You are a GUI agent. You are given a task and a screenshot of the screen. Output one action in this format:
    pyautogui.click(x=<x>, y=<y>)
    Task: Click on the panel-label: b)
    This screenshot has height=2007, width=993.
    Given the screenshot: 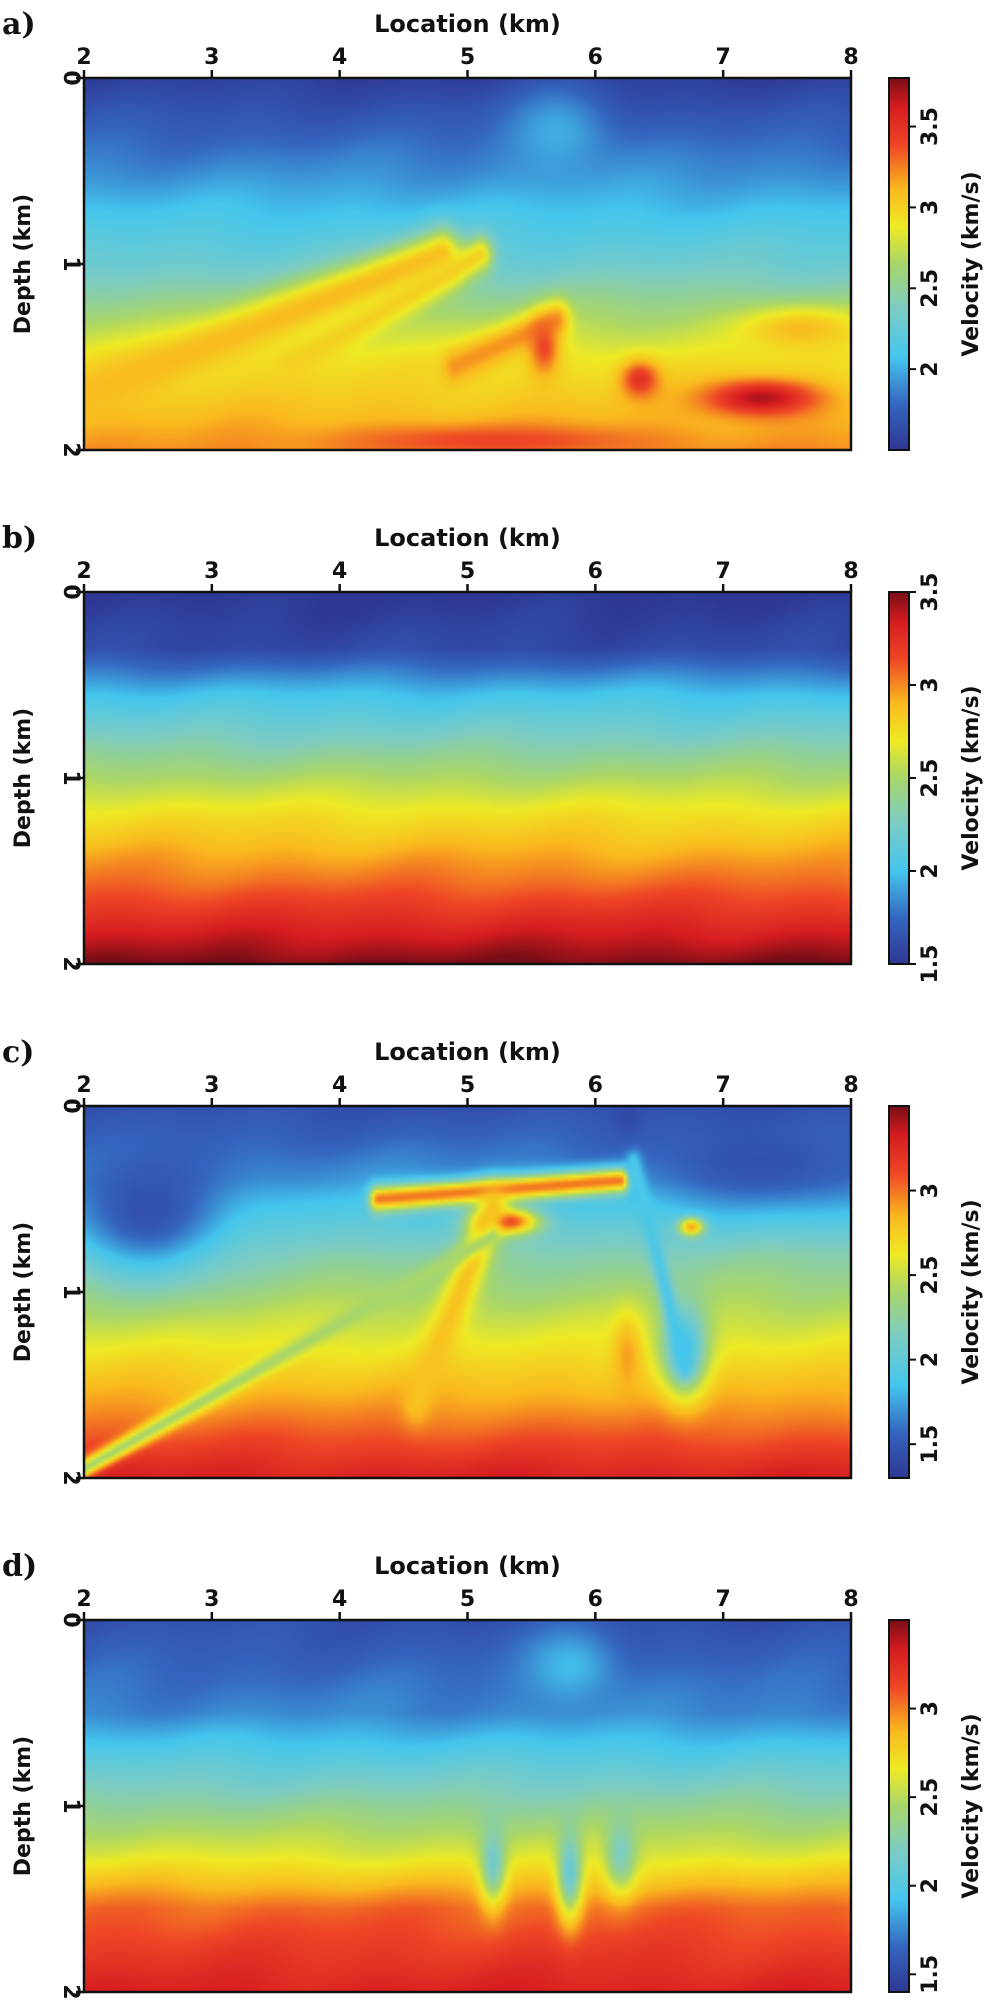 What is the action you would take?
    pyautogui.click(x=19, y=538)
    